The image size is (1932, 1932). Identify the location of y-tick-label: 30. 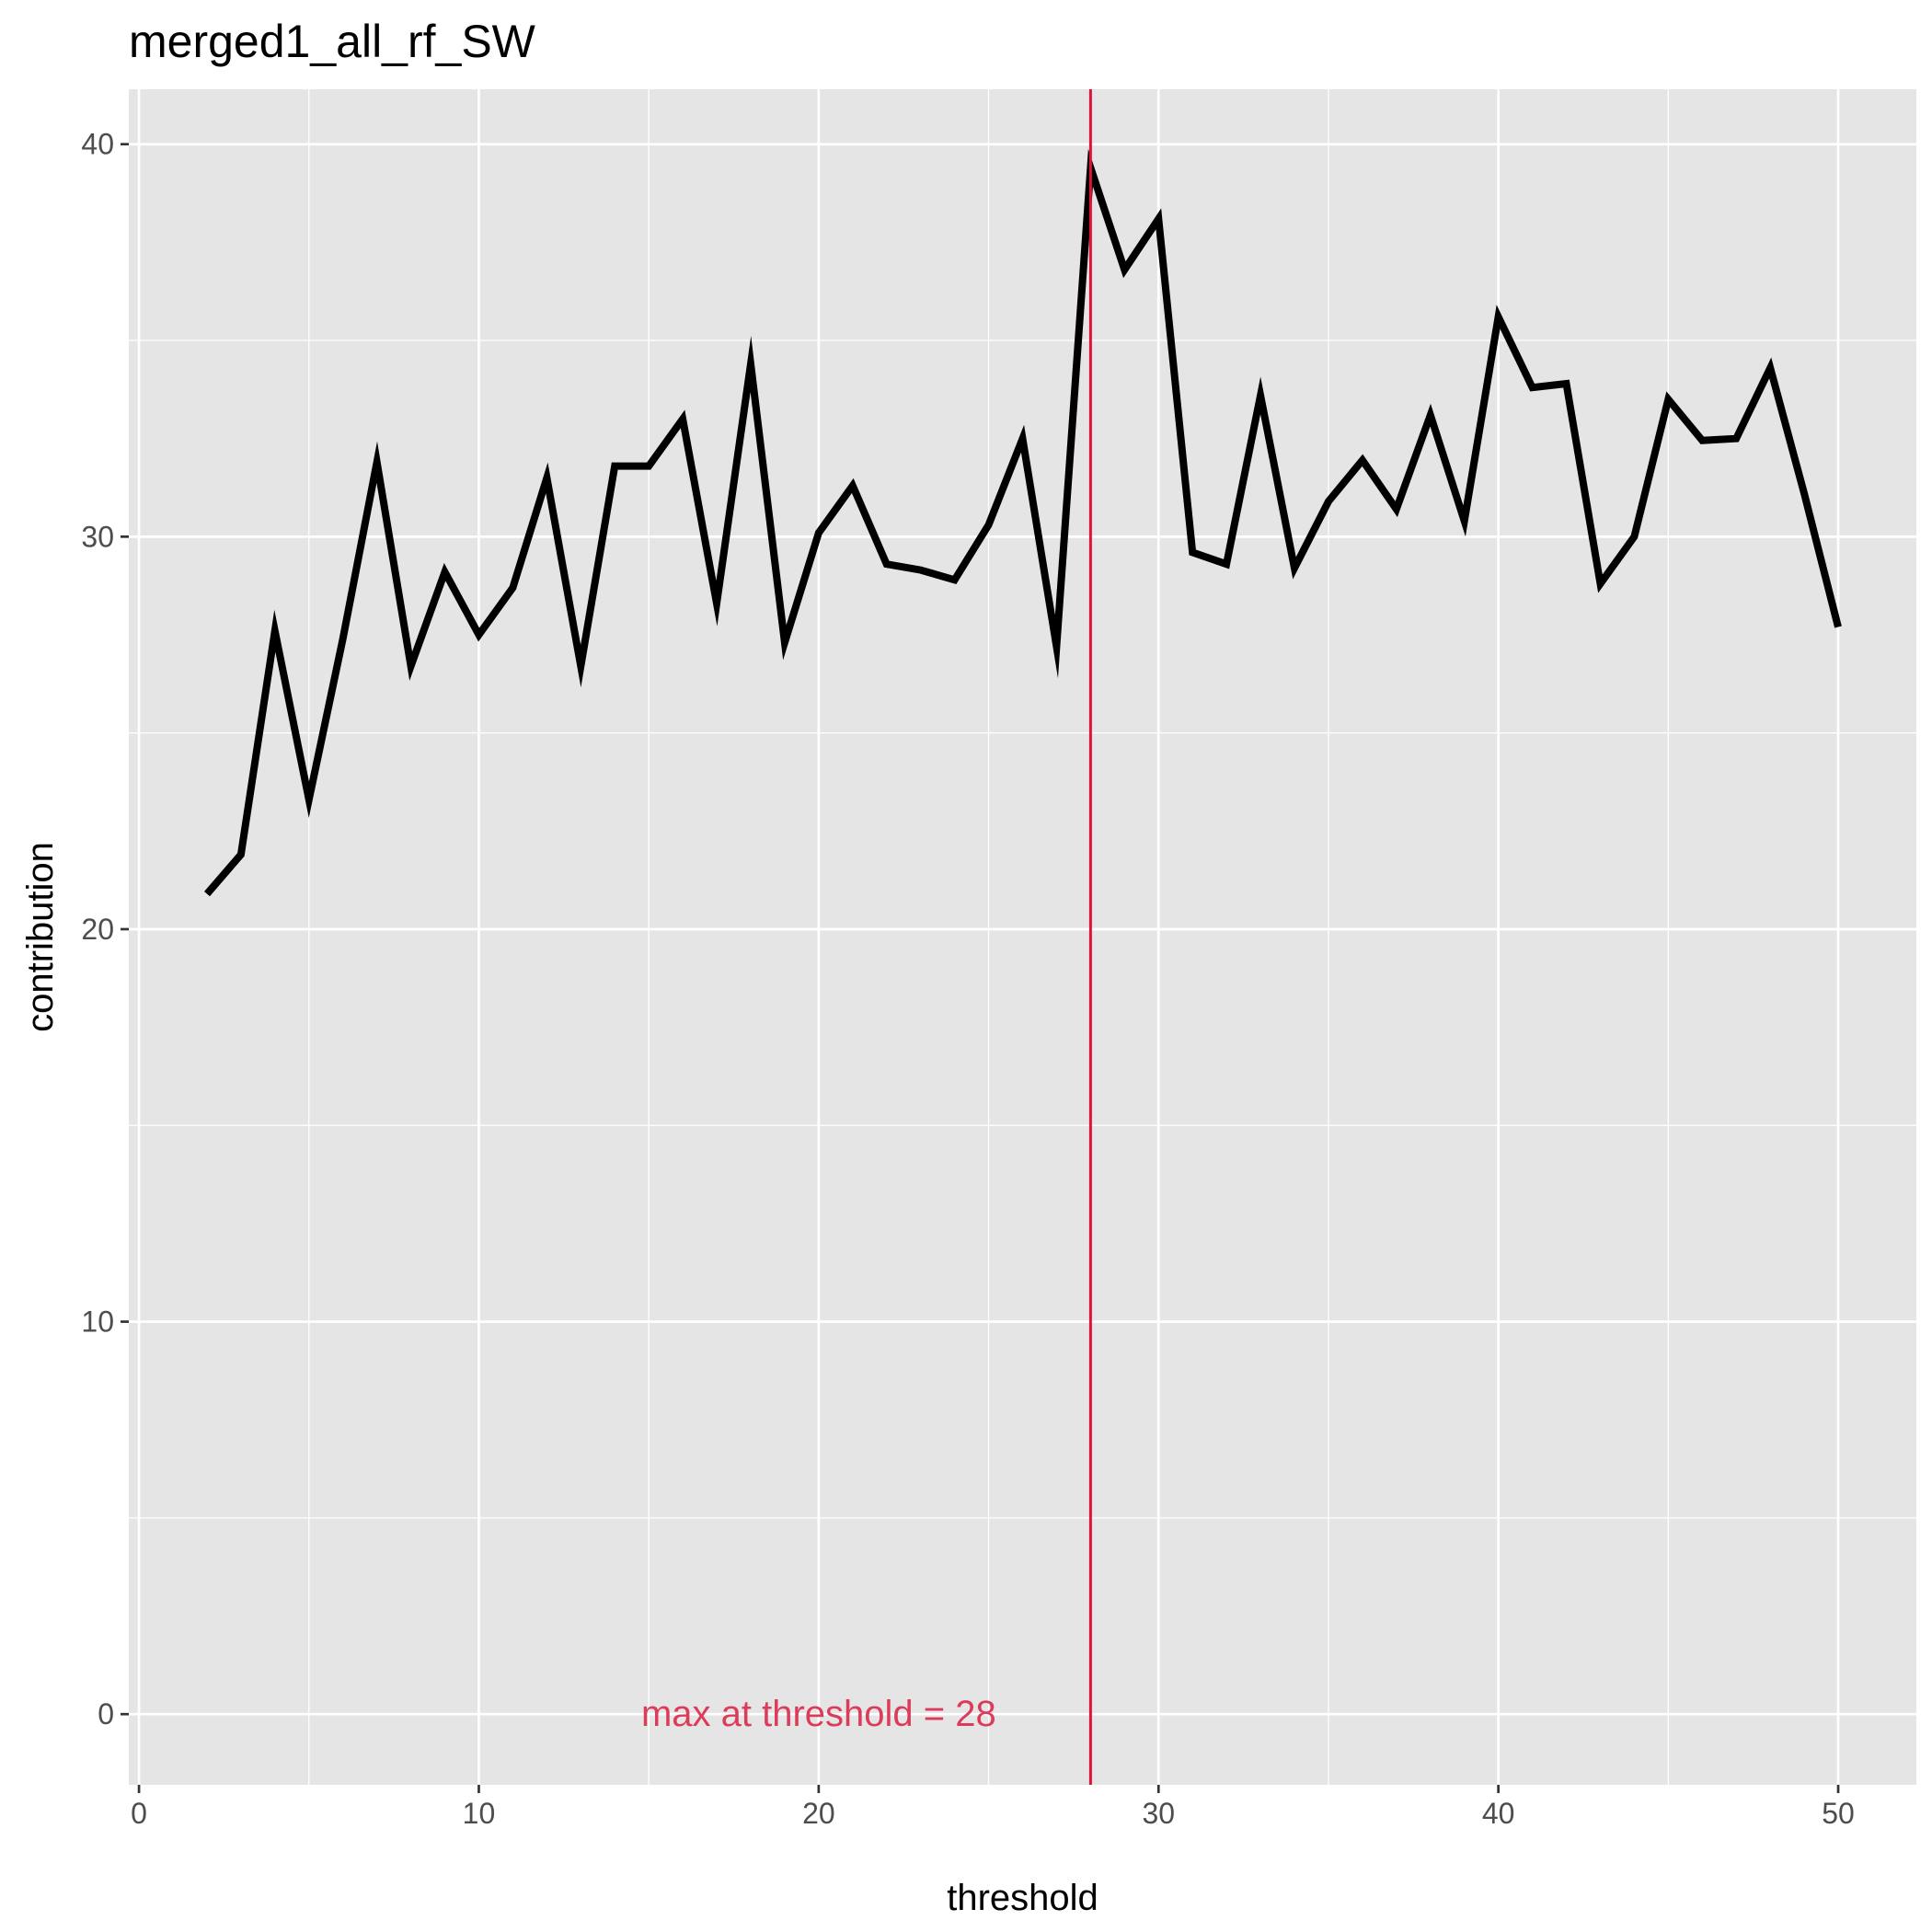
(97, 536).